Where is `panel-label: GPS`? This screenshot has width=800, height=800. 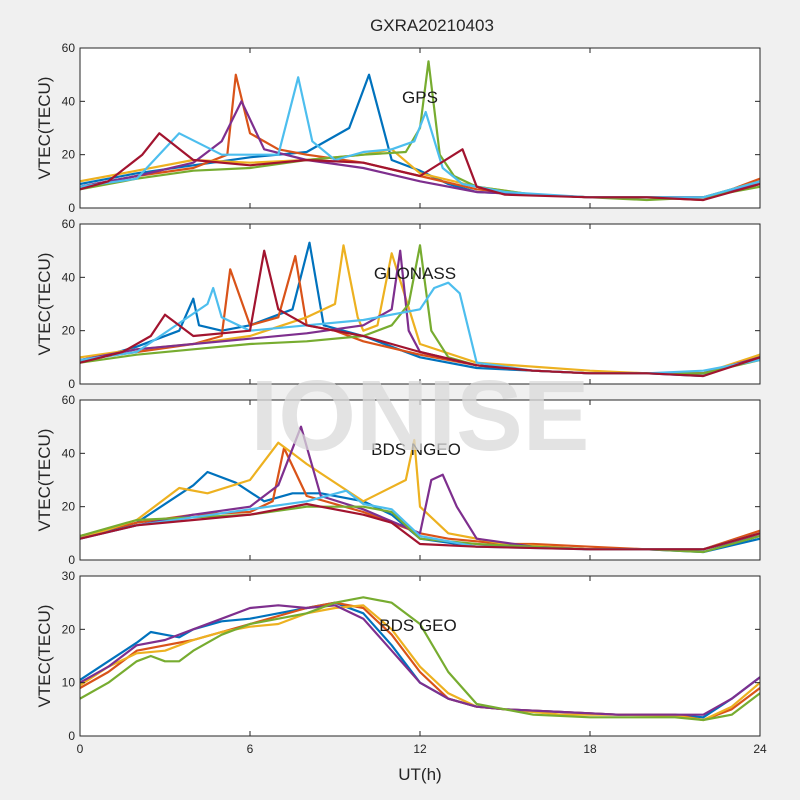
panel-label: GPS is located at coordinates (420, 97).